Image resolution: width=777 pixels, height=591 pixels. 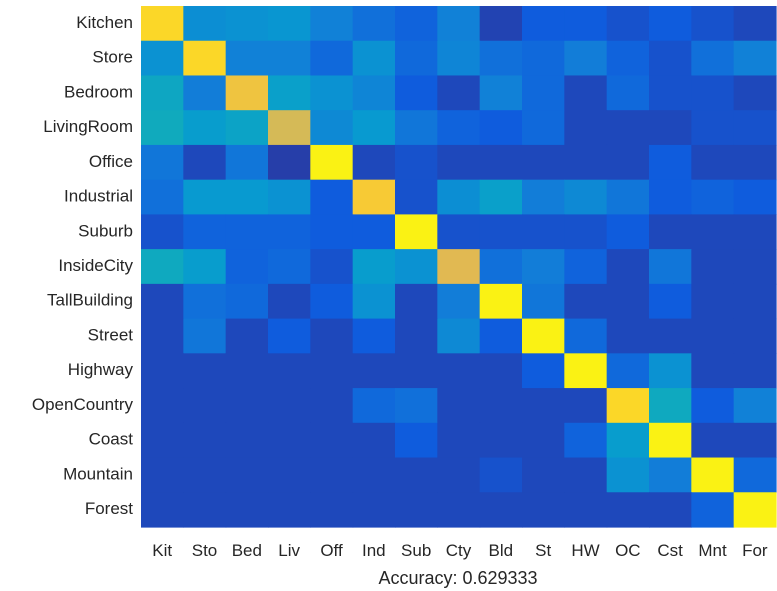 I want to click on x-tick-label: Kit, so click(x=162, y=550).